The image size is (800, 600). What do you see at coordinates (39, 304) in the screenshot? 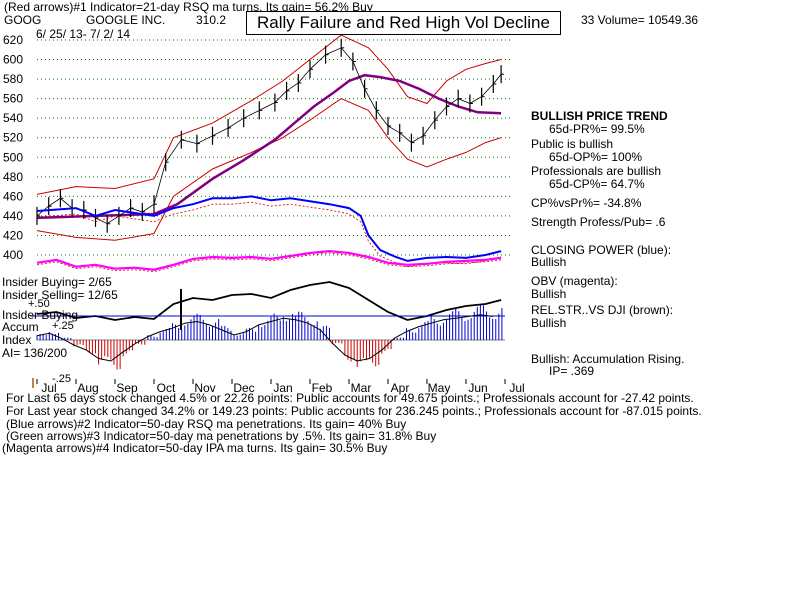
I see `scale-plus-50: +.50` at bounding box center [39, 304].